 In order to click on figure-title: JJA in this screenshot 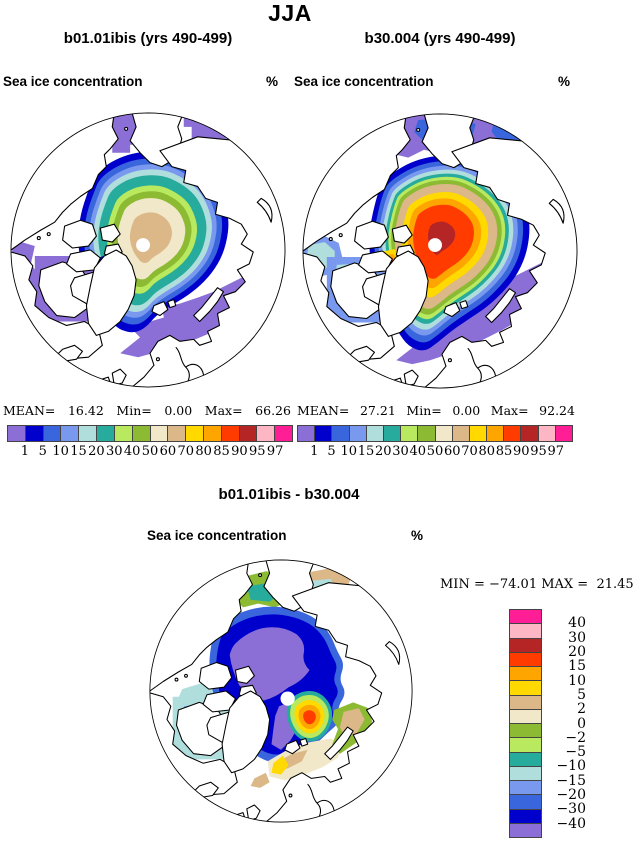, I will do `click(290, 13)`.